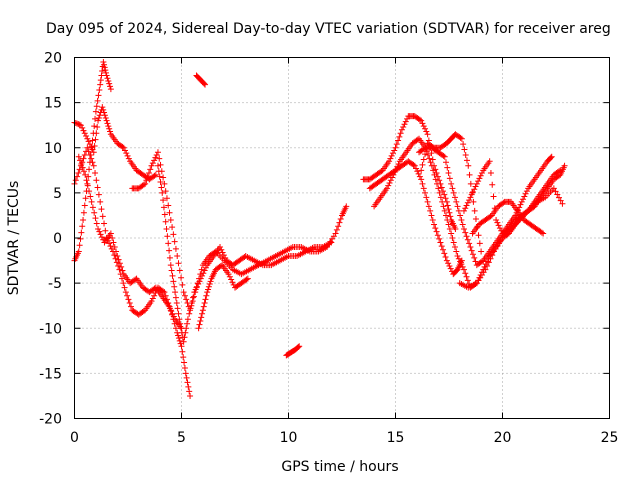  What do you see at coordinates (74, 438) in the screenshot?
I see `x-tick-label: 0` at bounding box center [74, 438].